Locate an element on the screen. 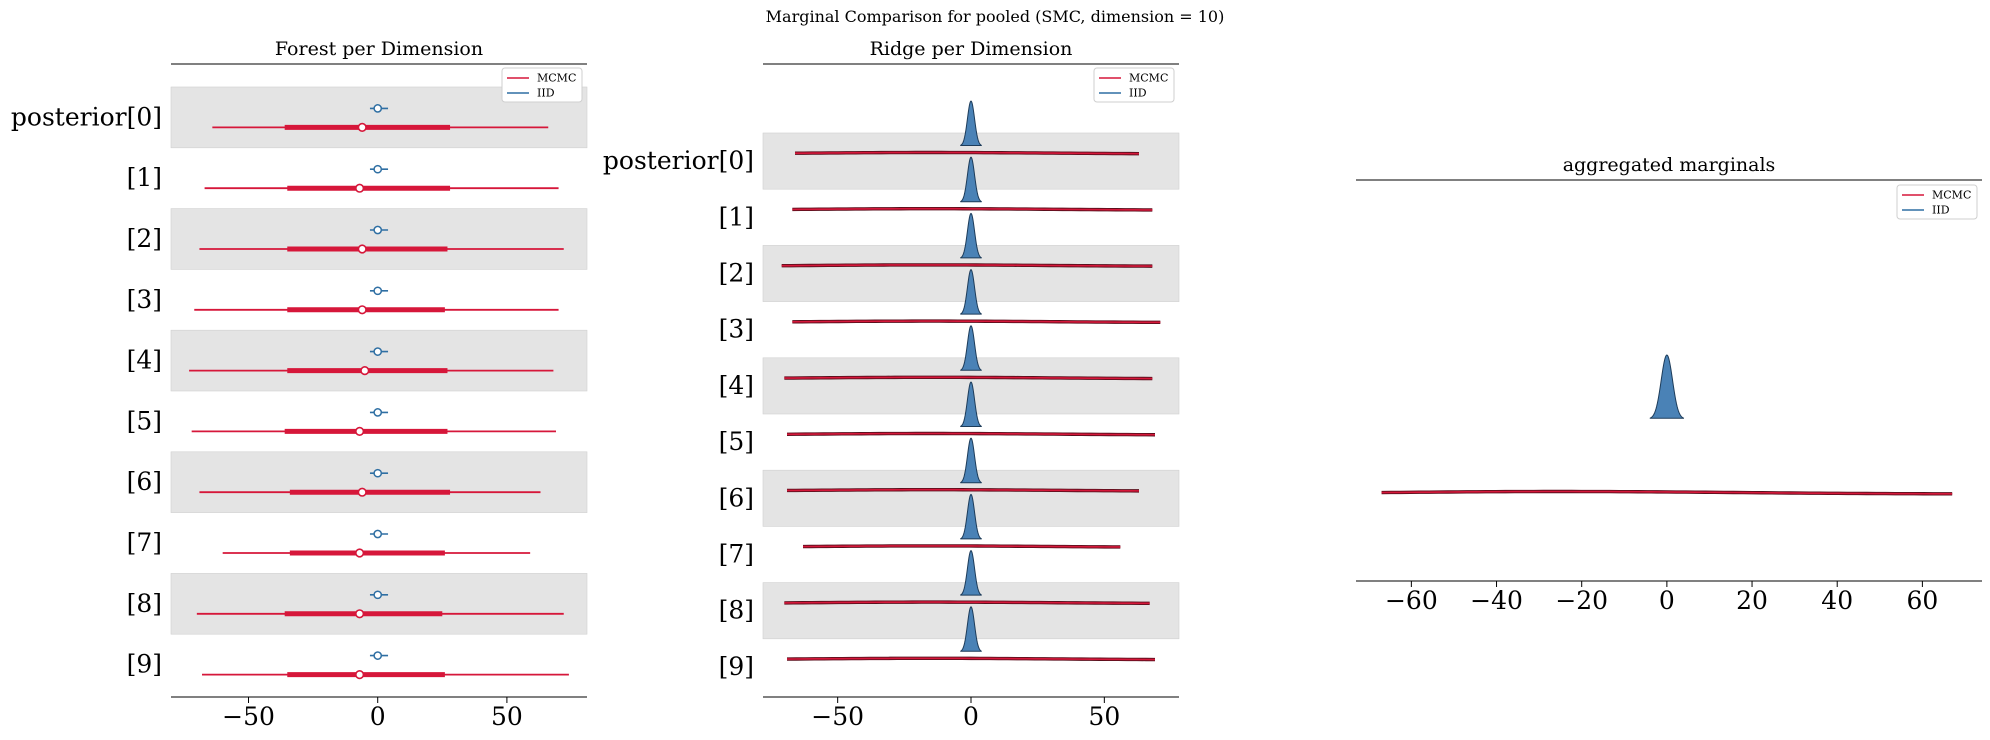 The height and width of the screenshot is (740, 1990). x-tick-label: −40 is located at coordinates (1496, 600).